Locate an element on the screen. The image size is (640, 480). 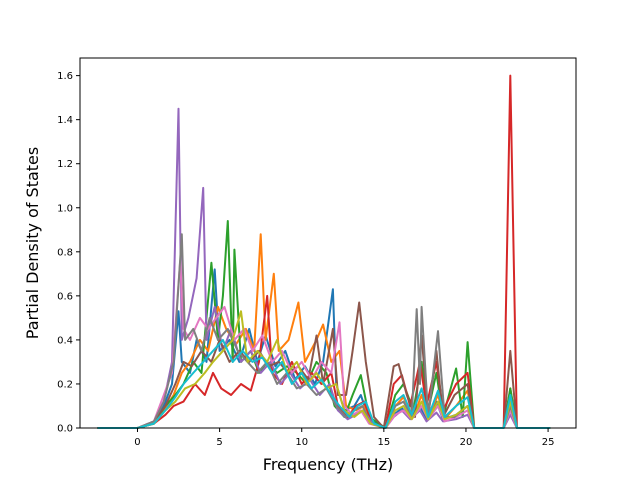
y-tick-label: 0.2 is located at coordinates (65, 384).